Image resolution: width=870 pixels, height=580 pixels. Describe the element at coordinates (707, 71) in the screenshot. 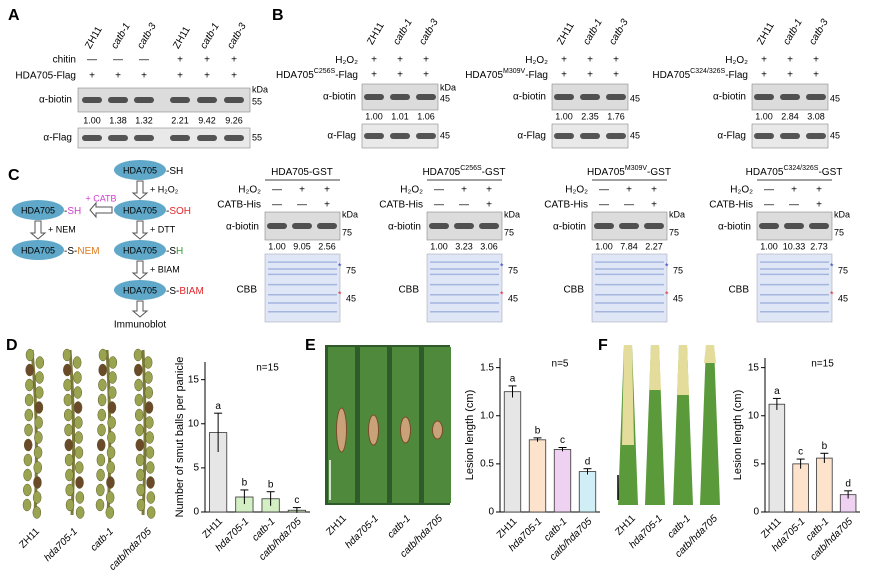

I see `label-part: C324/326S` at that location.